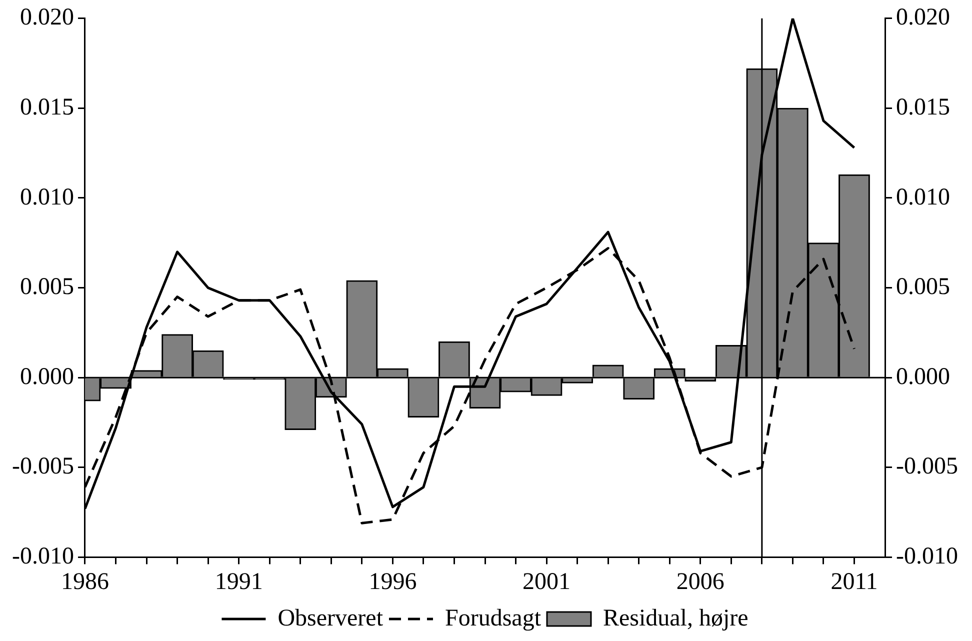 This screenshot has height=641, width=972. What do you see at coordinates (923, 377) in the screenshot?
I see `y2-tick-label: 0.000` at bounding box center [923, 377].